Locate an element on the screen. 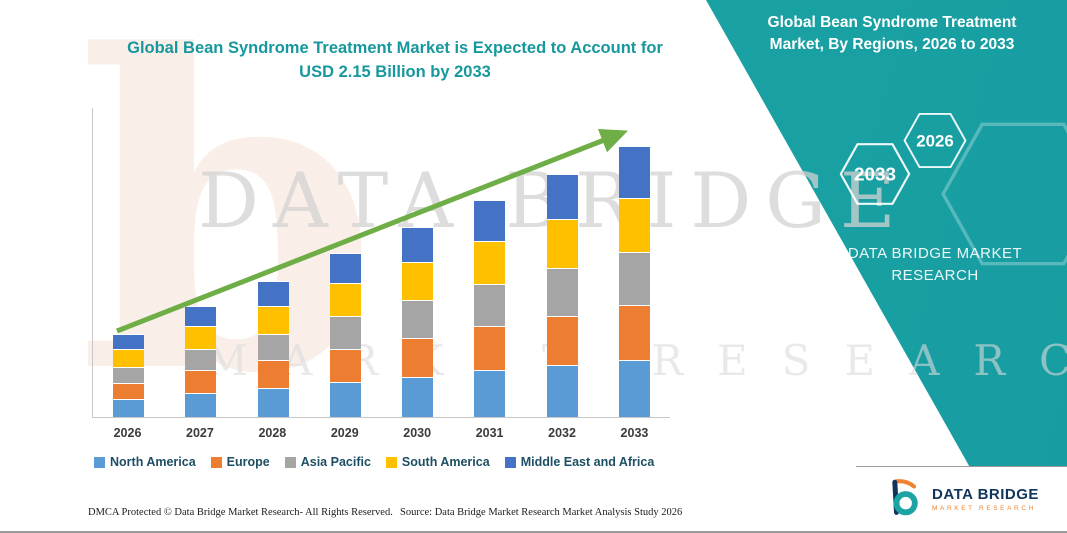  side-panel-brand-line1: DATA BRIDGE MARKET is located at coordinates (935, 253).